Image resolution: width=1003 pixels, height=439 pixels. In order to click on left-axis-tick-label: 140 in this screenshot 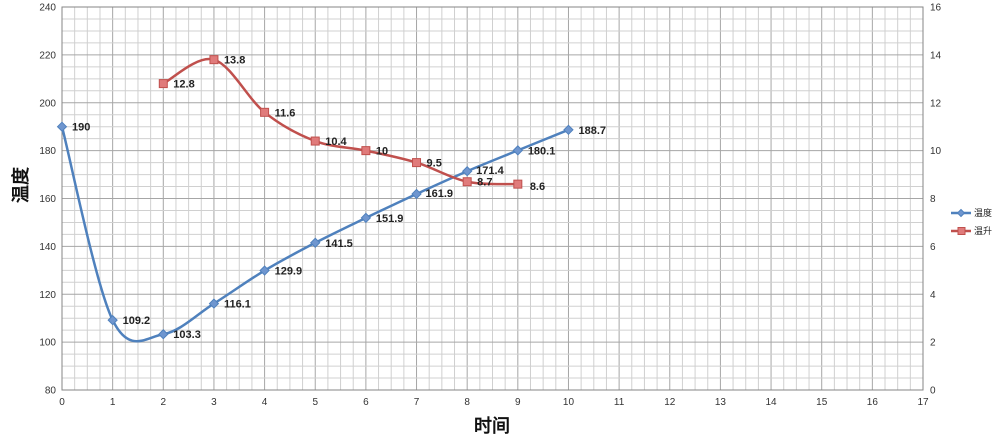, I will do `click(47, 247)`.